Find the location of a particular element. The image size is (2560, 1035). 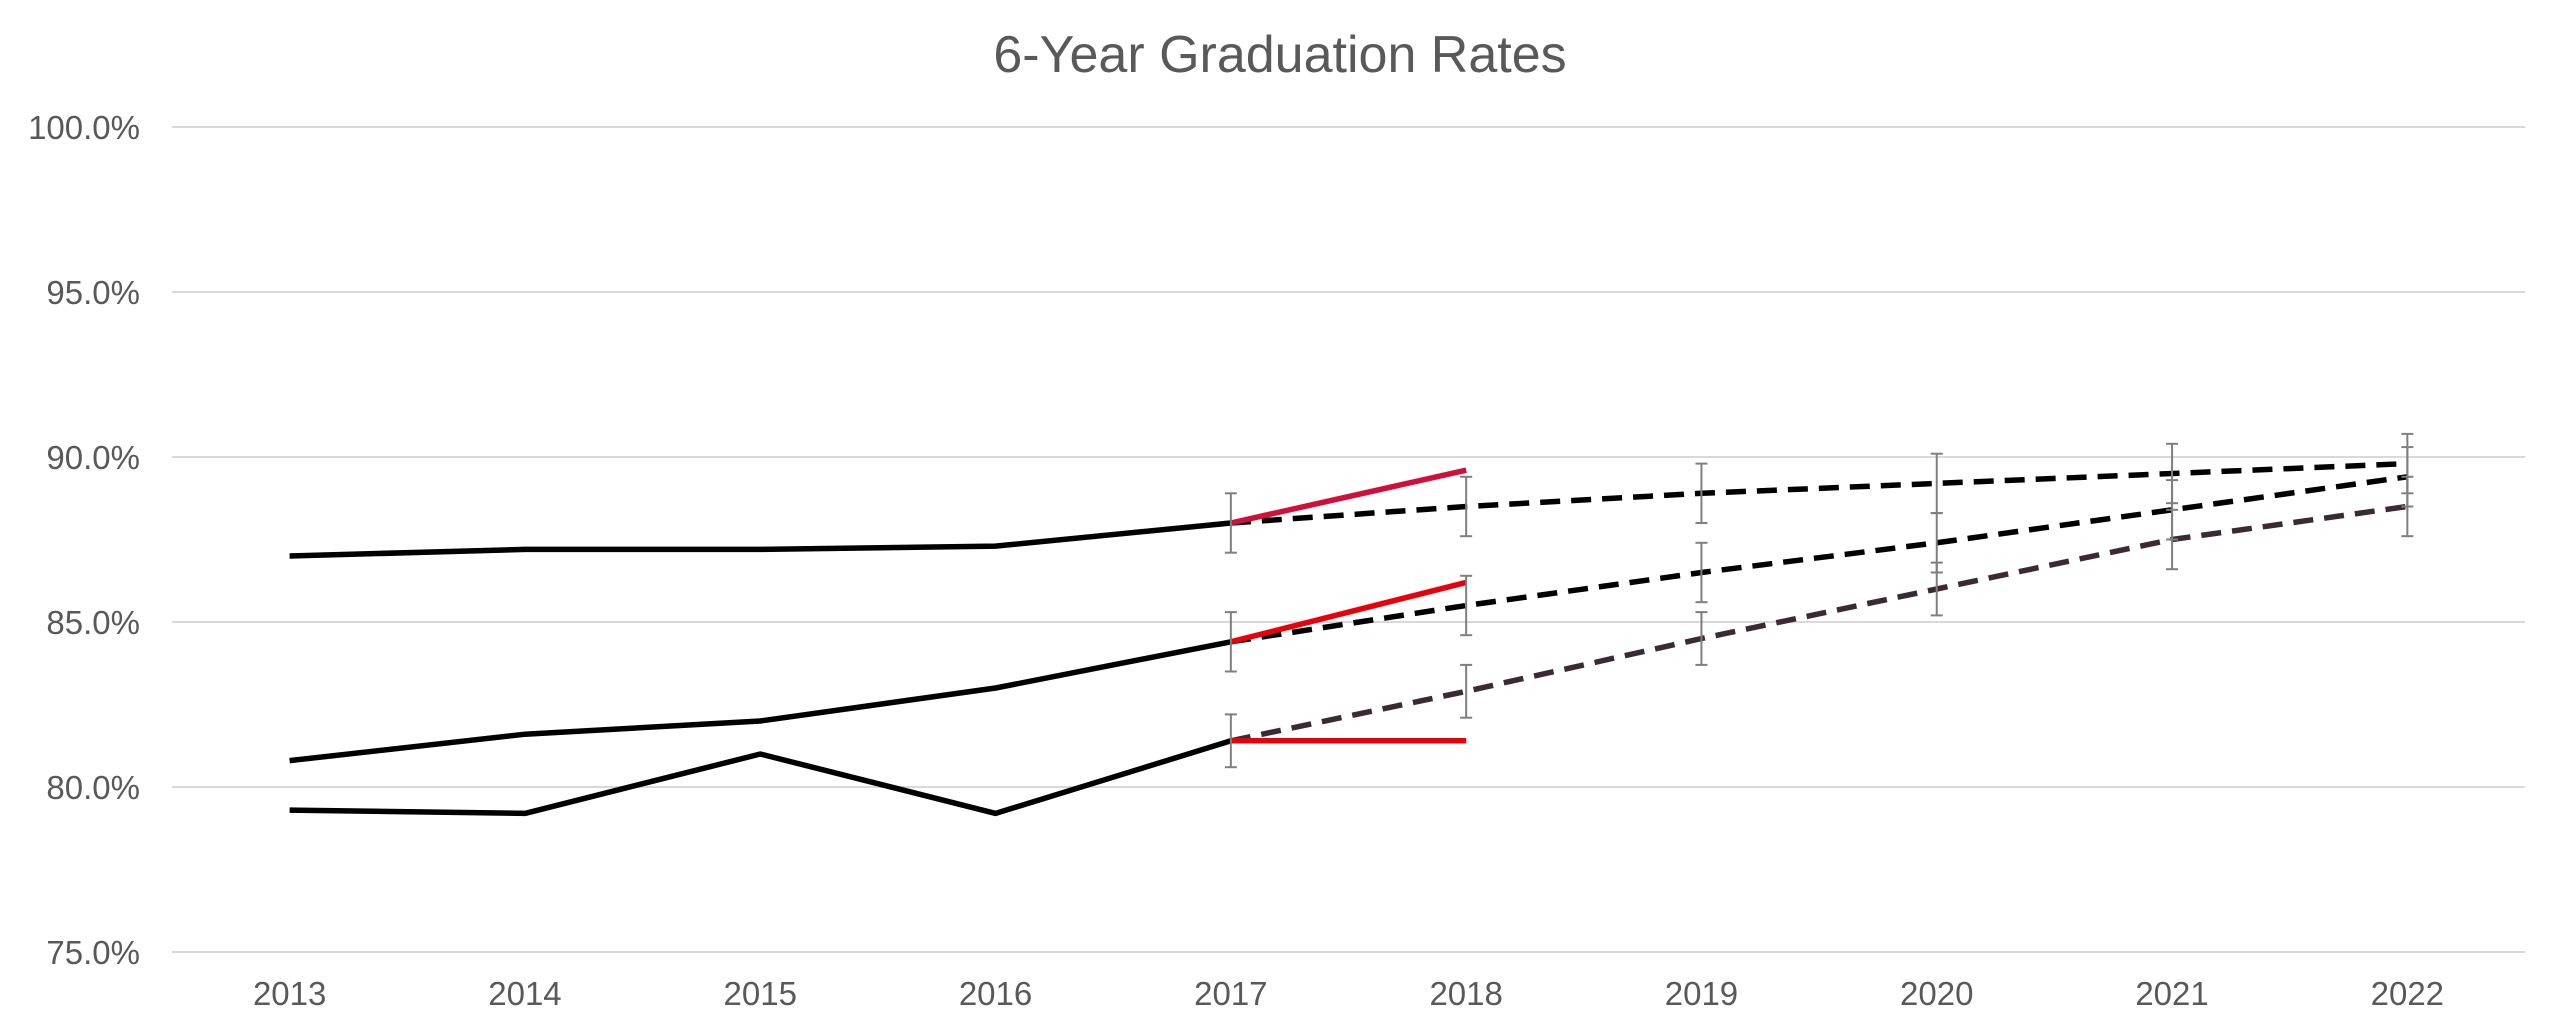

x-tick-label: 2021 is located at coordinates (2171, 993).